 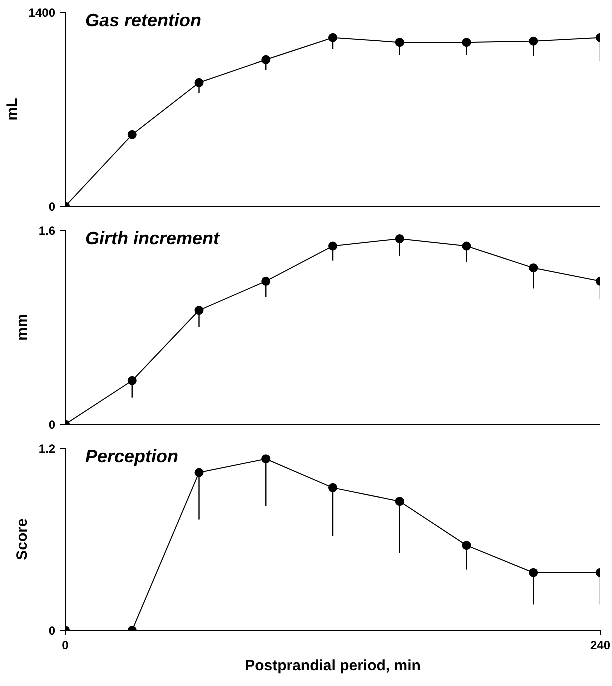 I want to click on x-tick-label: 240, so click(x=600, y=645).